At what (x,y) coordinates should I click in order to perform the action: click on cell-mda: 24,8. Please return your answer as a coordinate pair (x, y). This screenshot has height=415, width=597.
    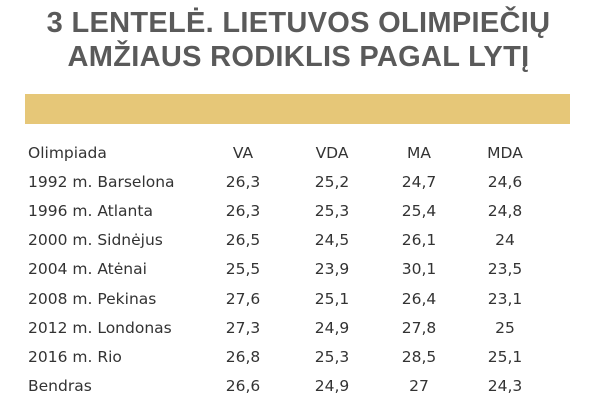
    Looking at the image, I should click on (505, 210).